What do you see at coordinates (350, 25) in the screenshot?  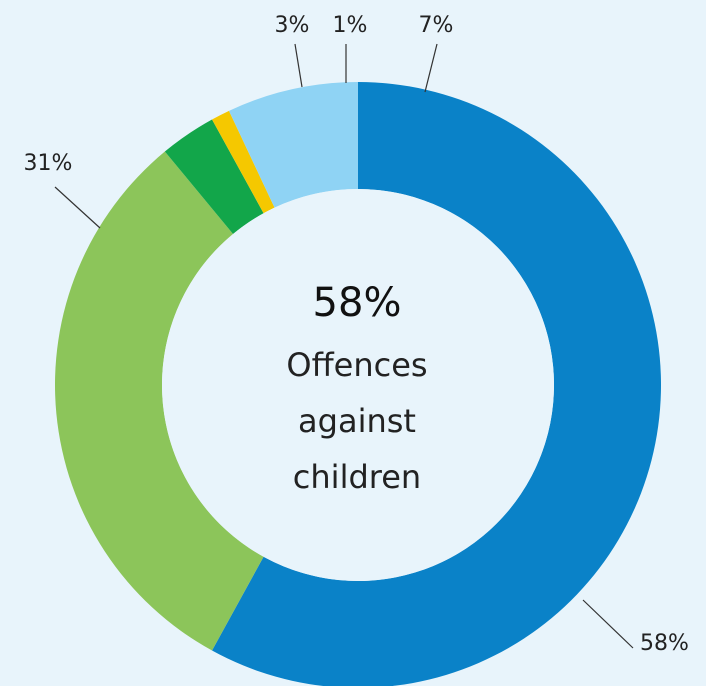 I see `slice-label-4: 1%` at bounding box center [350, 25].